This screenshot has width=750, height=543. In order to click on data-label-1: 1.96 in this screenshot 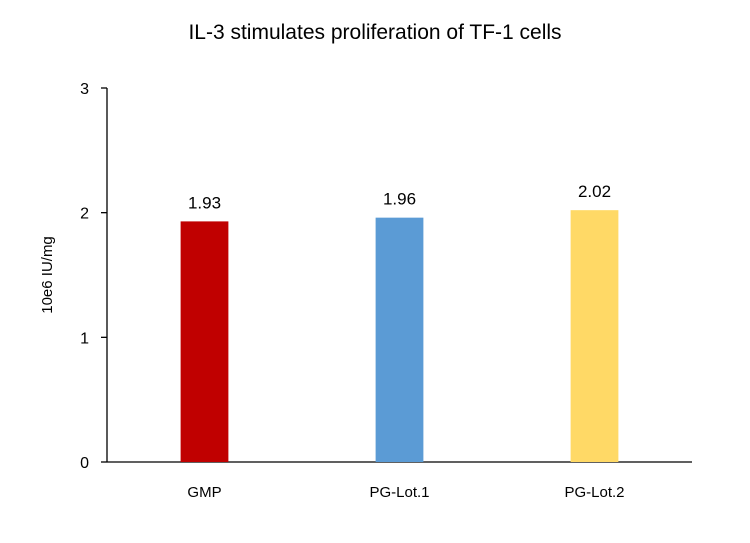, I will do `click(399, 199)`.